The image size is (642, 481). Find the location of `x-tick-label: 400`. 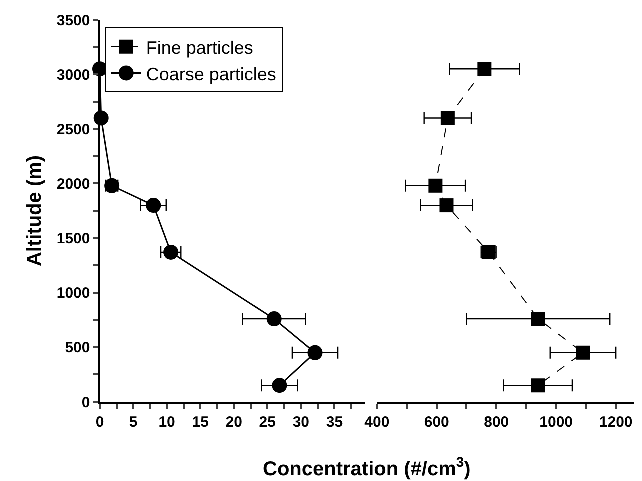

x-tick-label: 400 is located at coordinates (377, 422).